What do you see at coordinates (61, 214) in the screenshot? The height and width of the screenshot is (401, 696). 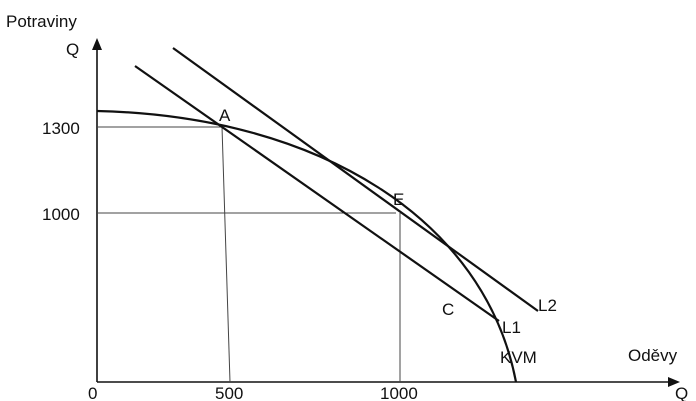 I see `y-tick-1000: 1000` at bounding box center [61, 214].